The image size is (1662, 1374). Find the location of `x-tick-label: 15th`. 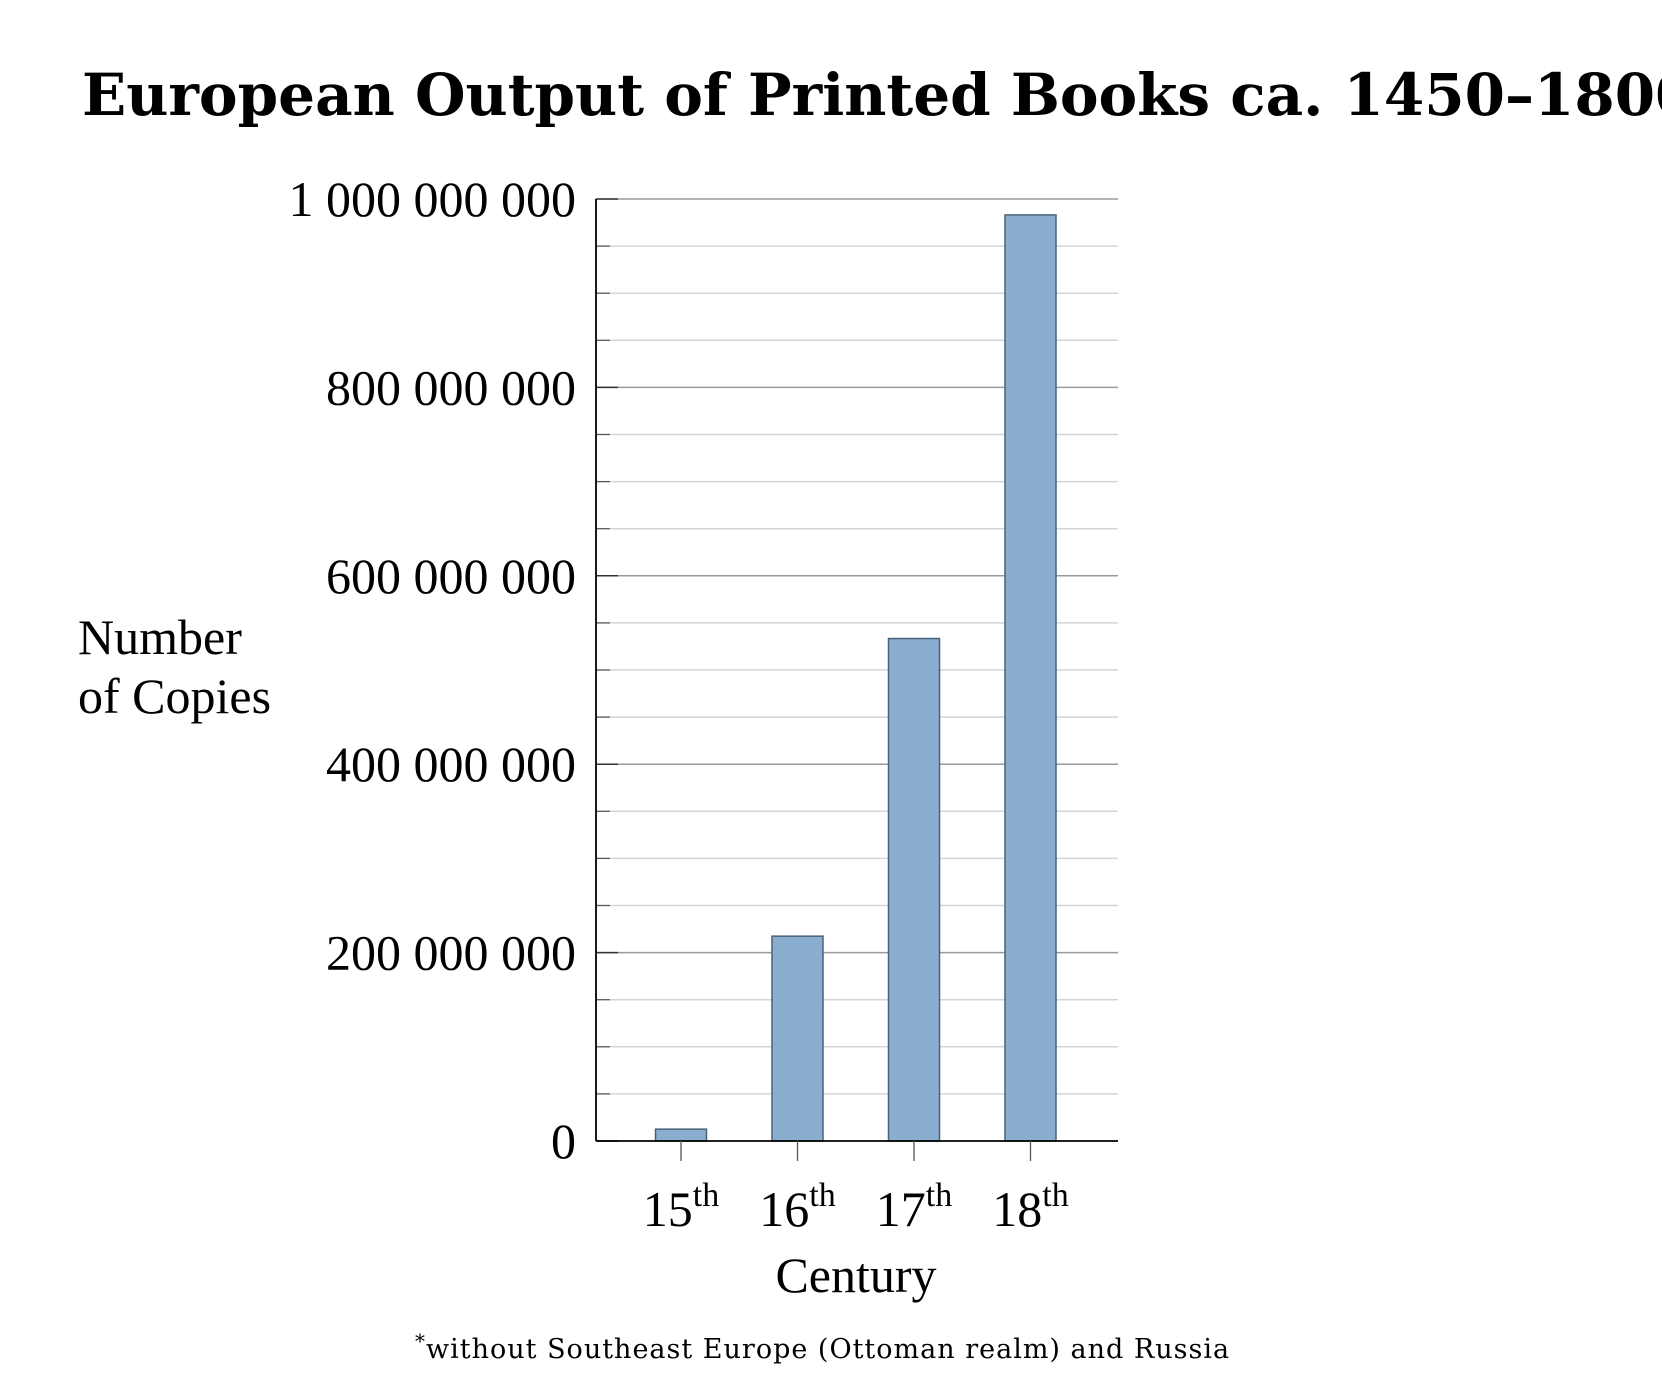

x-tick-label: 15th is located at coordinates (681, 1207).